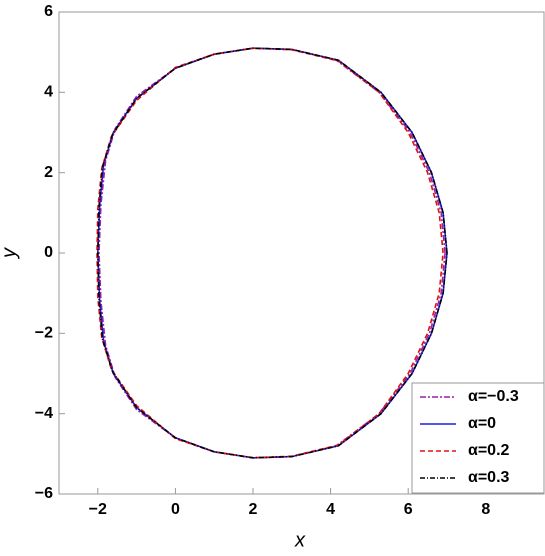 The width and height of the screenshot is (545, 556). What do you see at coordinates (10, 253) in the screenshot?
I see `y-axis-label: y` at bounding box center [10, 253].